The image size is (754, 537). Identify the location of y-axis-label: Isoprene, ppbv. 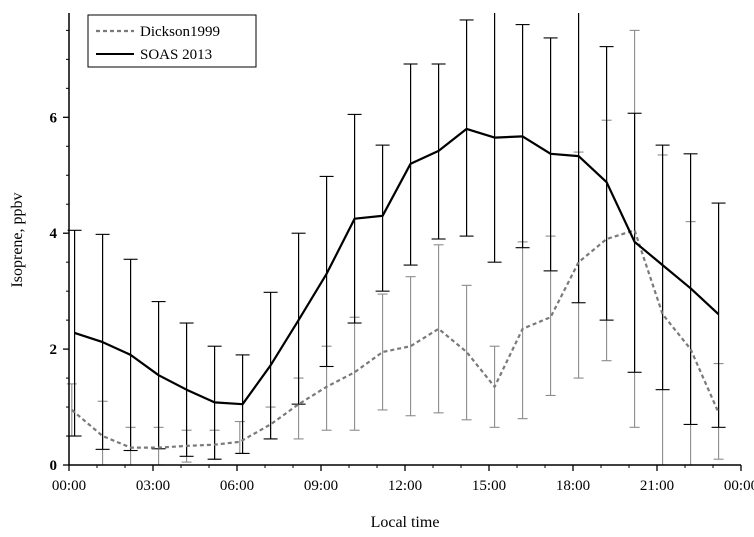
(17, 239).